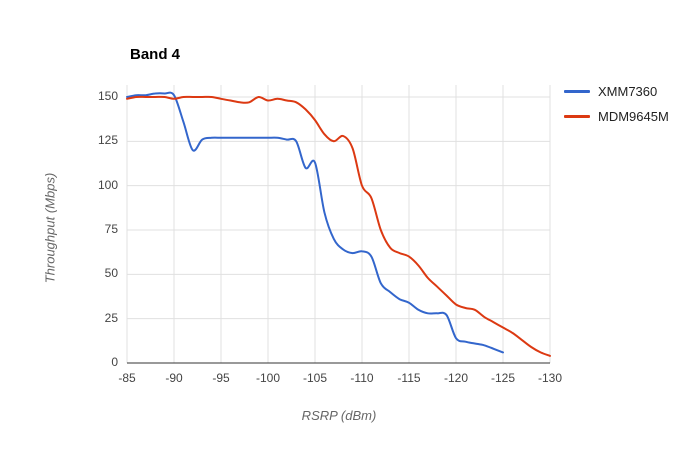  I want to click on x-tick-label: -105, so click(315, 378).